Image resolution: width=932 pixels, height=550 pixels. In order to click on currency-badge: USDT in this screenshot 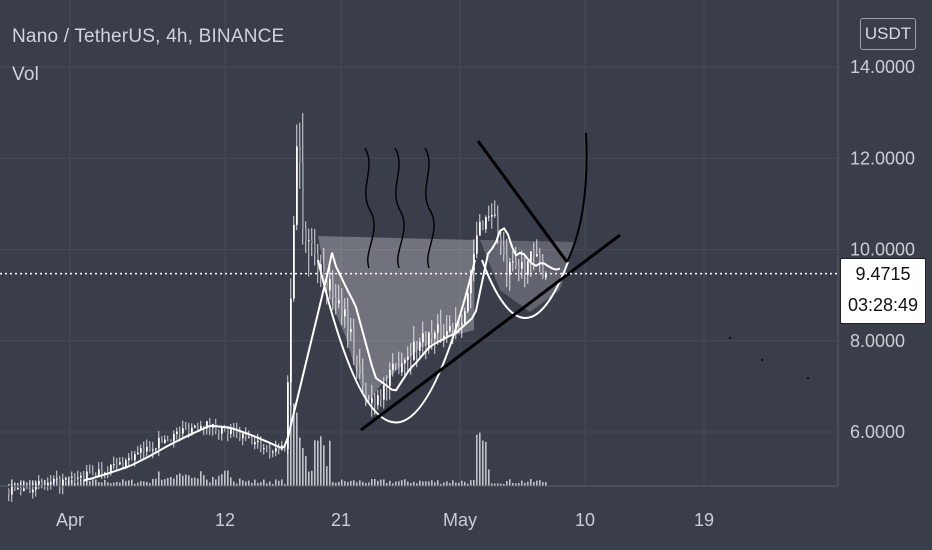, I will do `click(888, 34)`.